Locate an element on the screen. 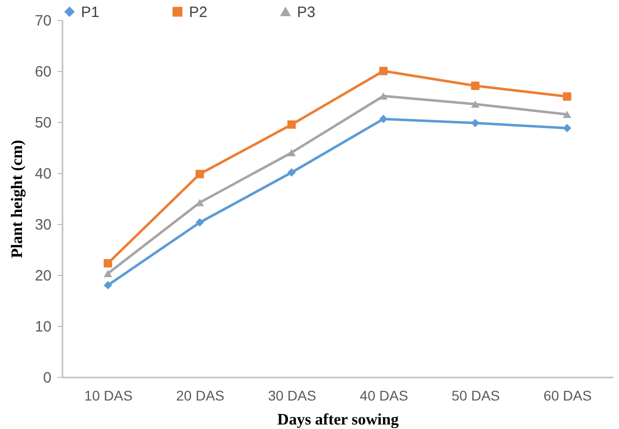  x-tick-label: 50 DAS is located at coordinates (476, 396).